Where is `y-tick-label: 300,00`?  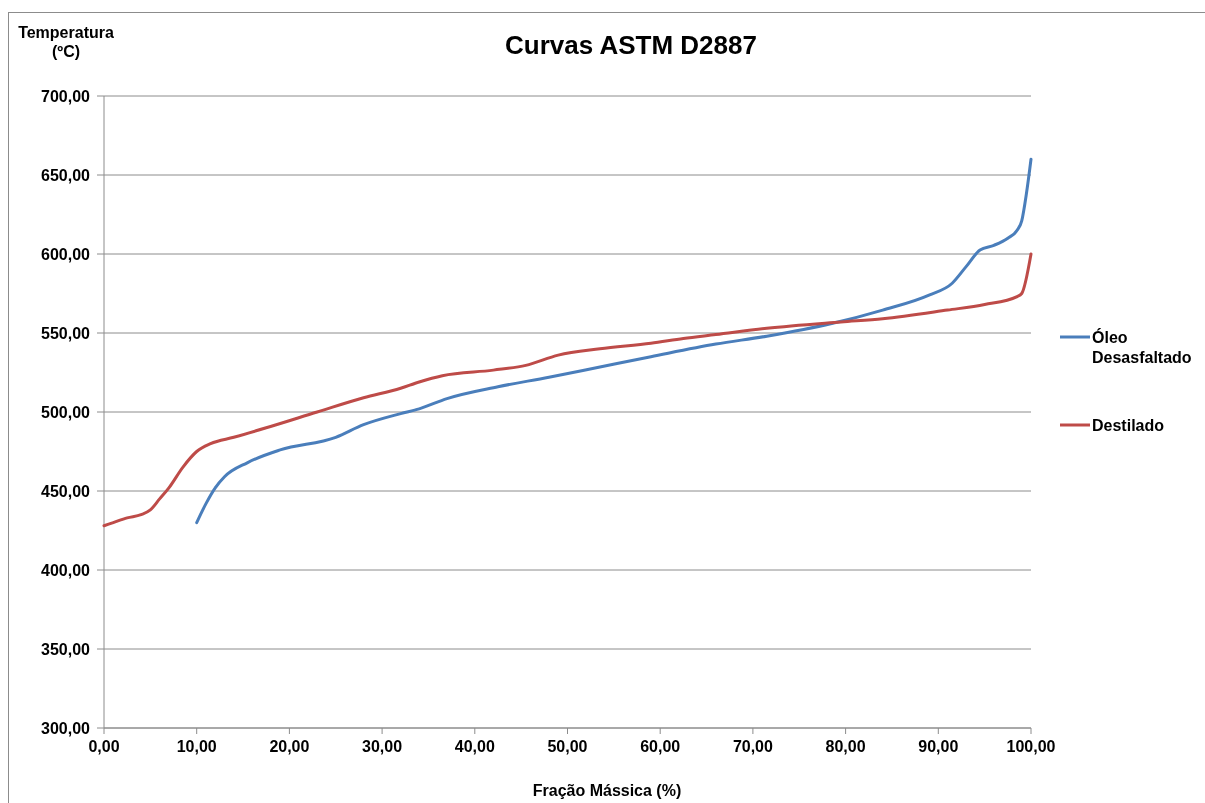 y-tick-label: 300,00 is located at coordinates (66, 728).